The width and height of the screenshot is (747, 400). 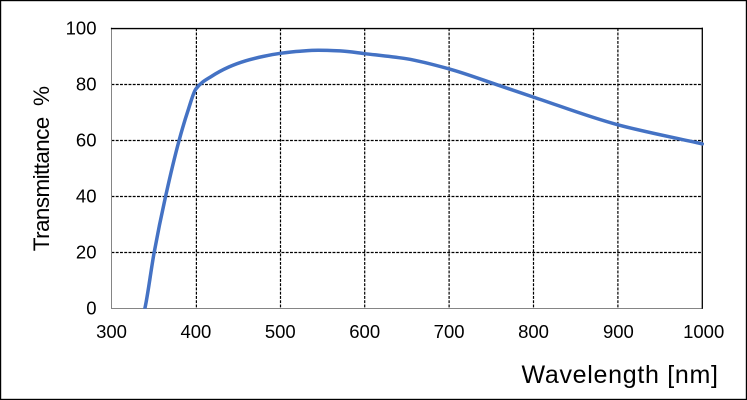 I want to click on svg-text: Transmittance %, so click(x=41, y=168).